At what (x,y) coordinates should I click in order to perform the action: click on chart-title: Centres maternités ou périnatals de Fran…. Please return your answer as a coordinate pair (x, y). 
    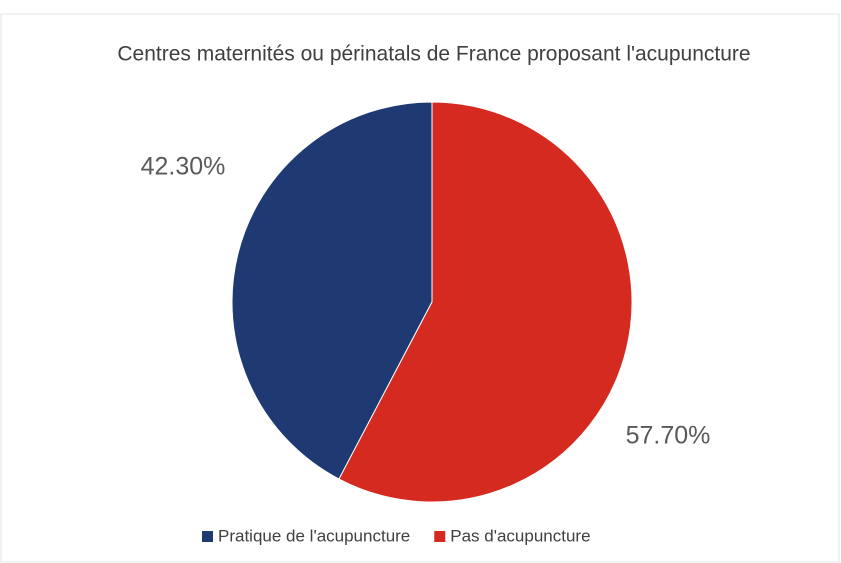
    Looking at the image, I should click on (433, 54).